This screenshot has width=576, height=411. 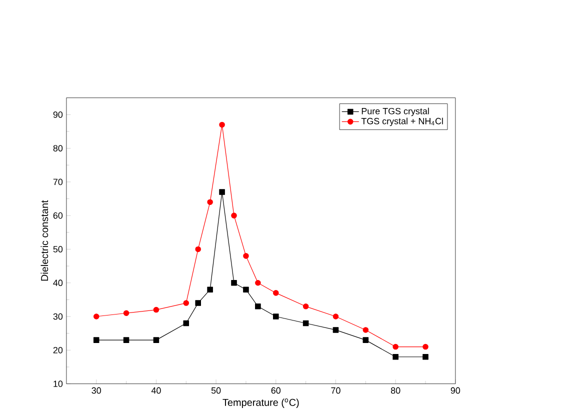 I want to click on legend-label: TGS crystal + NH$_{4}$Cl, so click(x=402, y=122).